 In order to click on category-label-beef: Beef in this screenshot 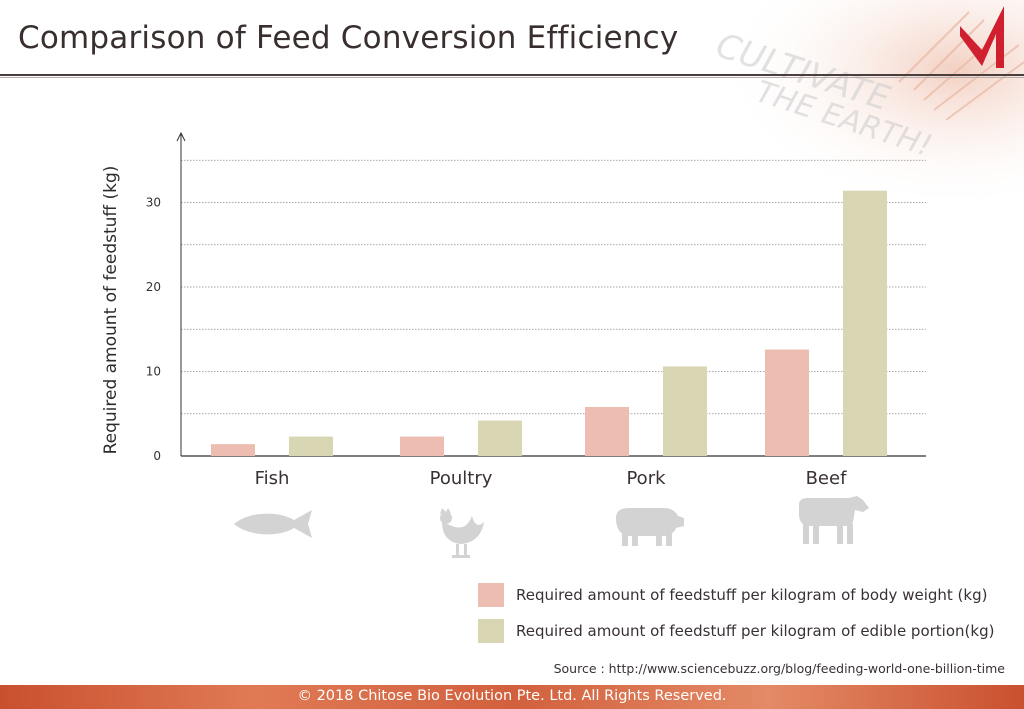, I will do `click(826, 478)`.